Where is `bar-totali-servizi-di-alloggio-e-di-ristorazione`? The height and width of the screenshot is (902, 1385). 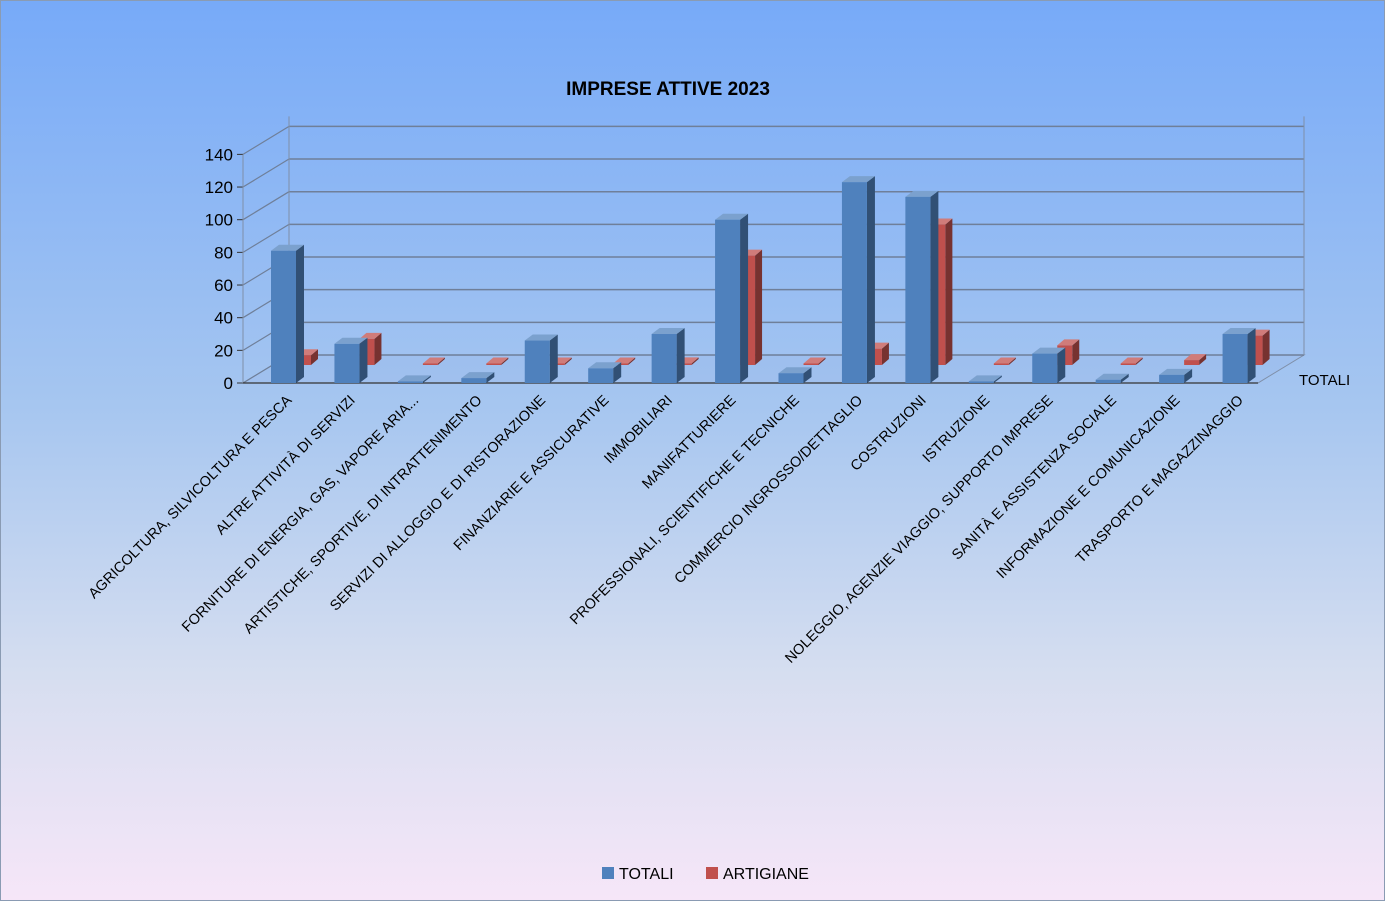 bar-totali-servizi-di-alloggio-e-di-ristorazione is located at coordinates (541, 358).